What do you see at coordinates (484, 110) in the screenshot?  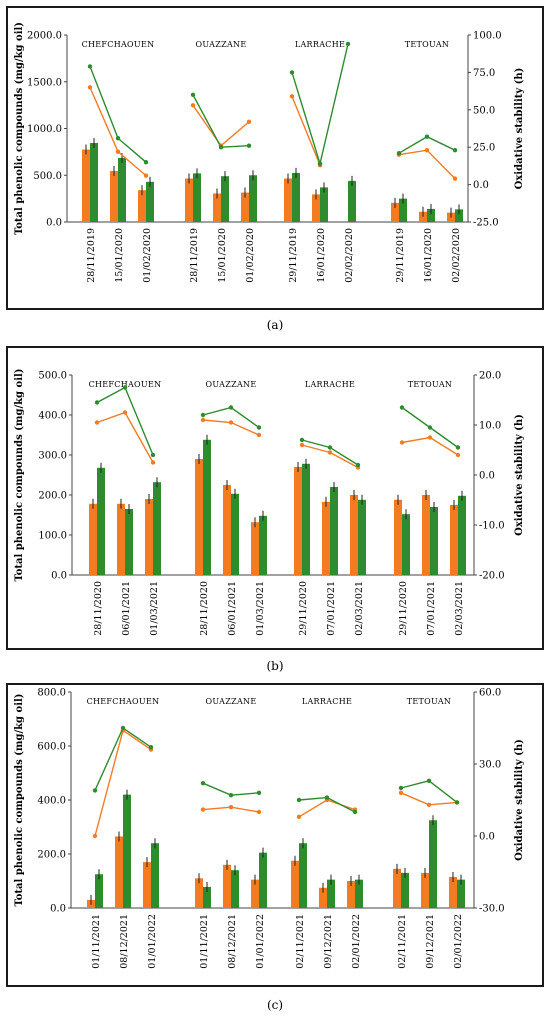 I see `y2-tick-label: 50.0` at bounding box center [484, 110].